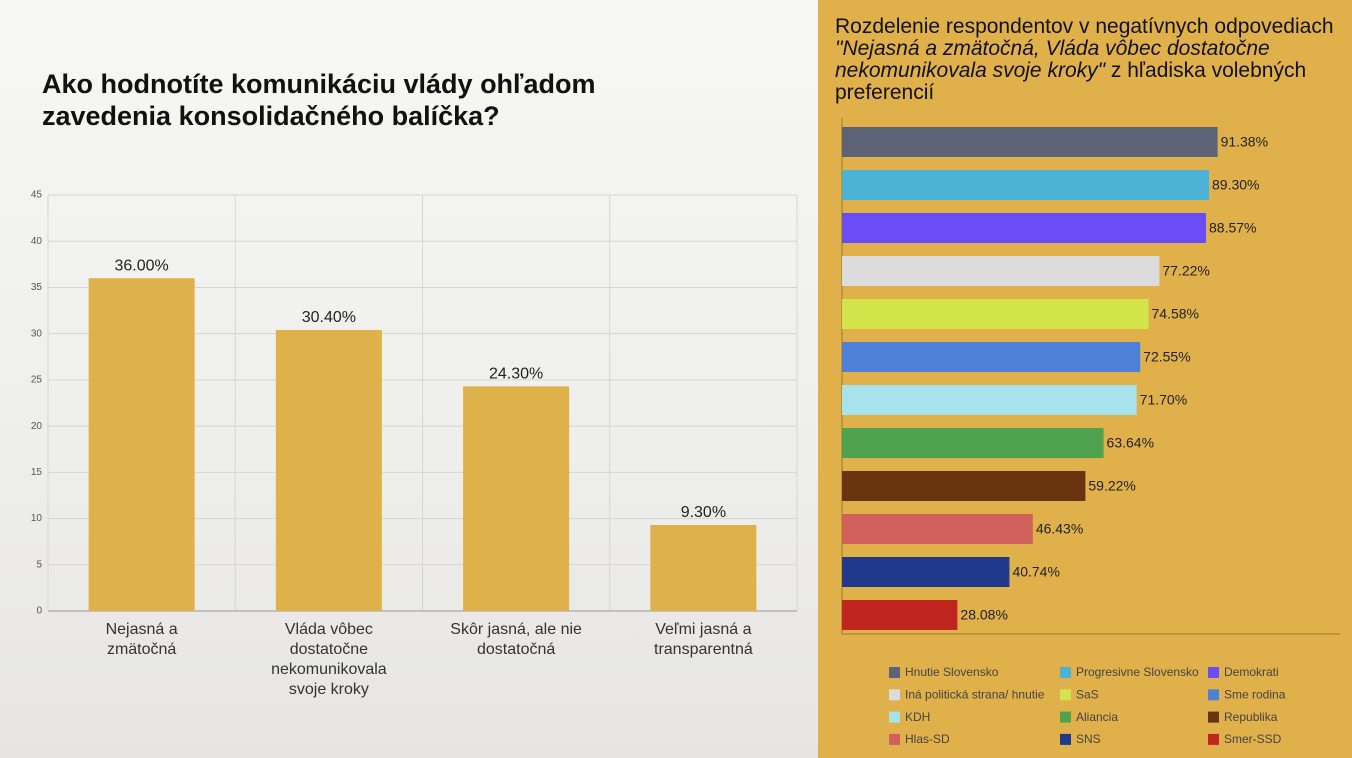  Describe the element at coordinates (1185, 271) in the screenshot. I see `value-label: 77.22%` at that location.